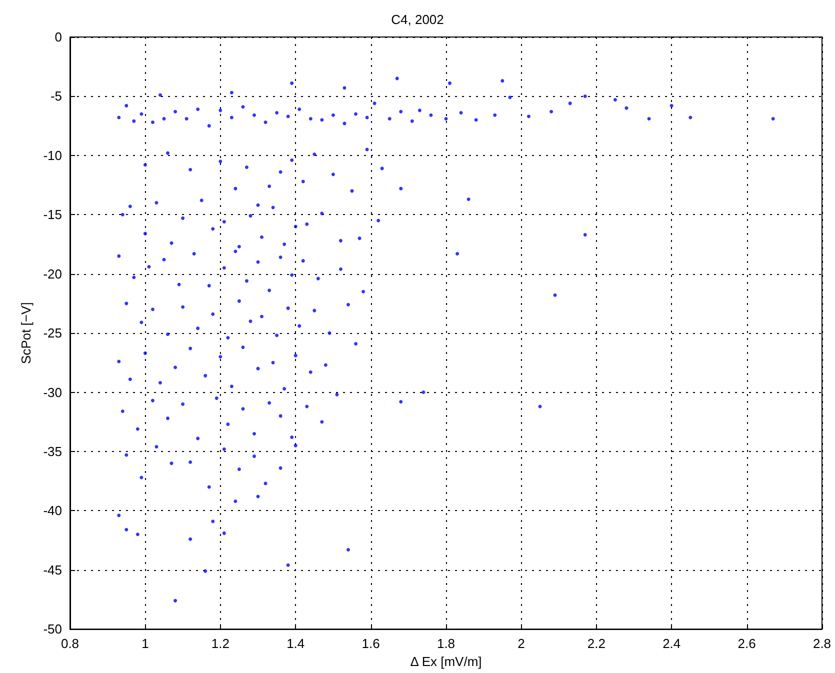 This screenshot has width=835, height=673. What do you see at coordinates (446, 661) in the screenshot?
I see `x-axis-title: Δ Ex [mV/m]` at bounding box center [446, 661].